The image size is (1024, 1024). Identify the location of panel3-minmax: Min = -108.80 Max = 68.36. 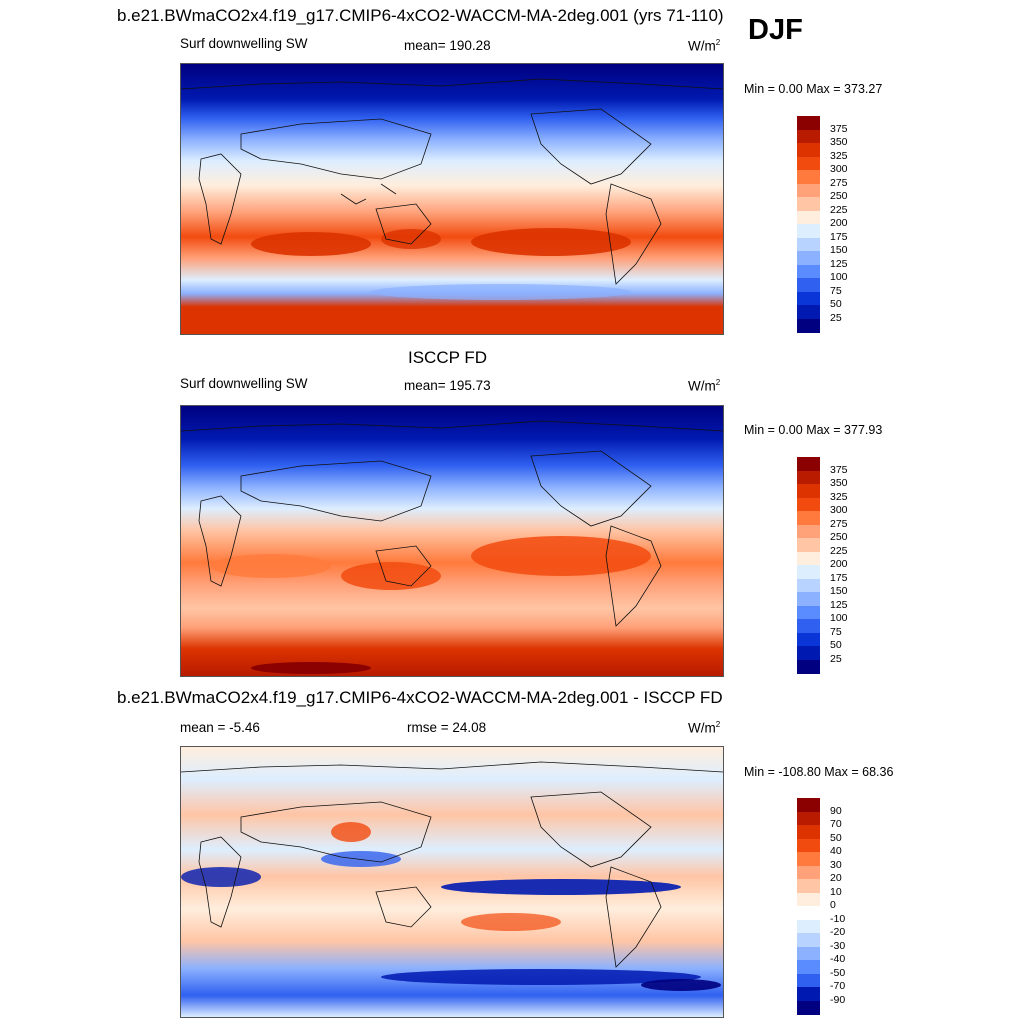
(819, 772).